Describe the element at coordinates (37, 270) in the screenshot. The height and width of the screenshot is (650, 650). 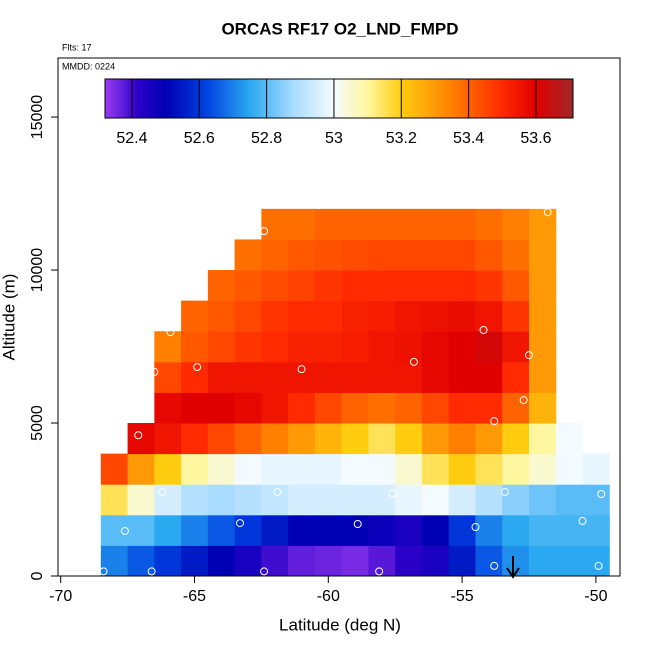
I see `y-tick-label: 10000` at that location.